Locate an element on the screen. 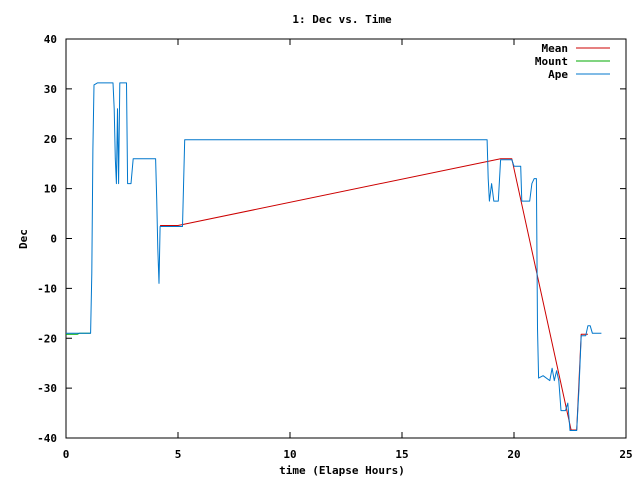 Image resolution: width=640 pixels, height=480 pixels. x-tick-label: 20 is located at coordinates (513, 454).